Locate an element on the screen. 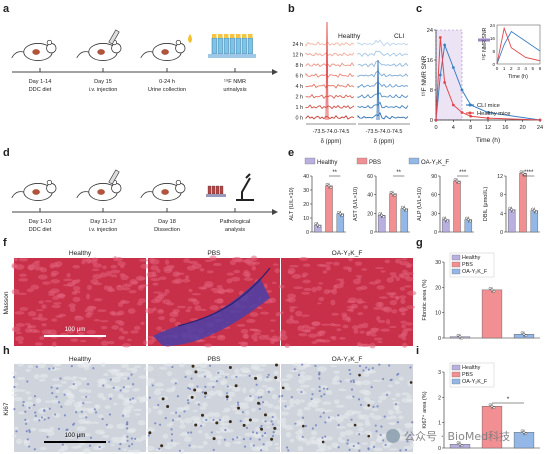 The image size is (554, 454). spectrum-time-label: 6 h is located at coordinates (300, 77).